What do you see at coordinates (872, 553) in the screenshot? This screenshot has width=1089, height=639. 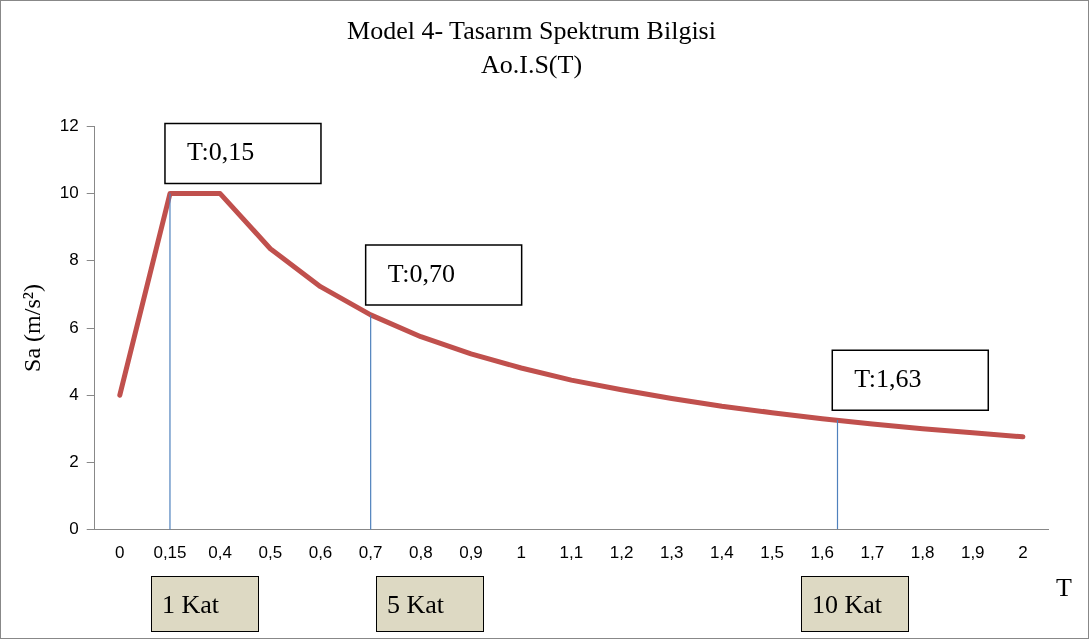 I see `x-tick-label: 1,7` at bounding box center [872, 553].